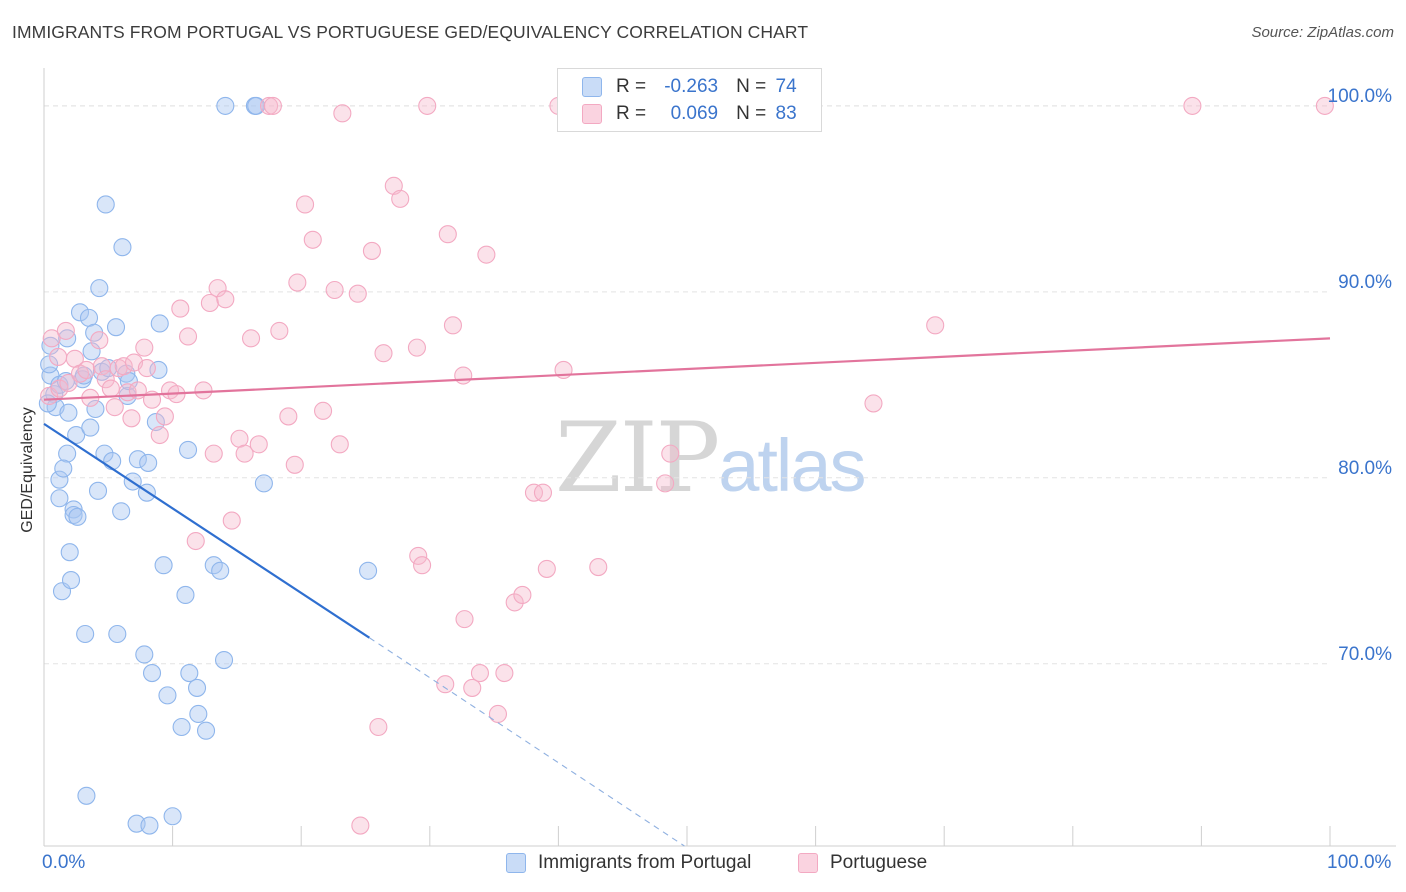 The image size is (1406, 892). I want to click on r-label: R =, so click(631, 113).